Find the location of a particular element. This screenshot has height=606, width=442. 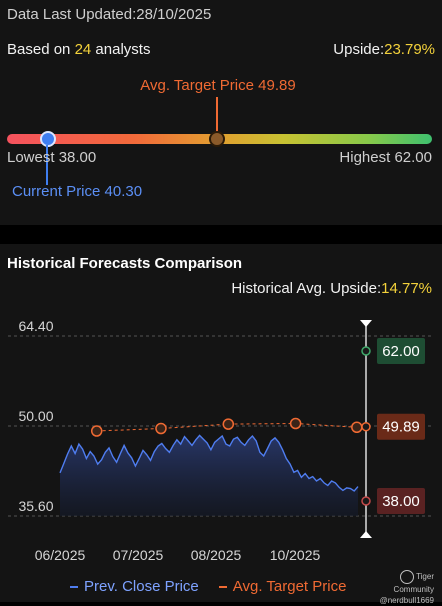

legend-target-swatch is located at coordinates (222, 586).